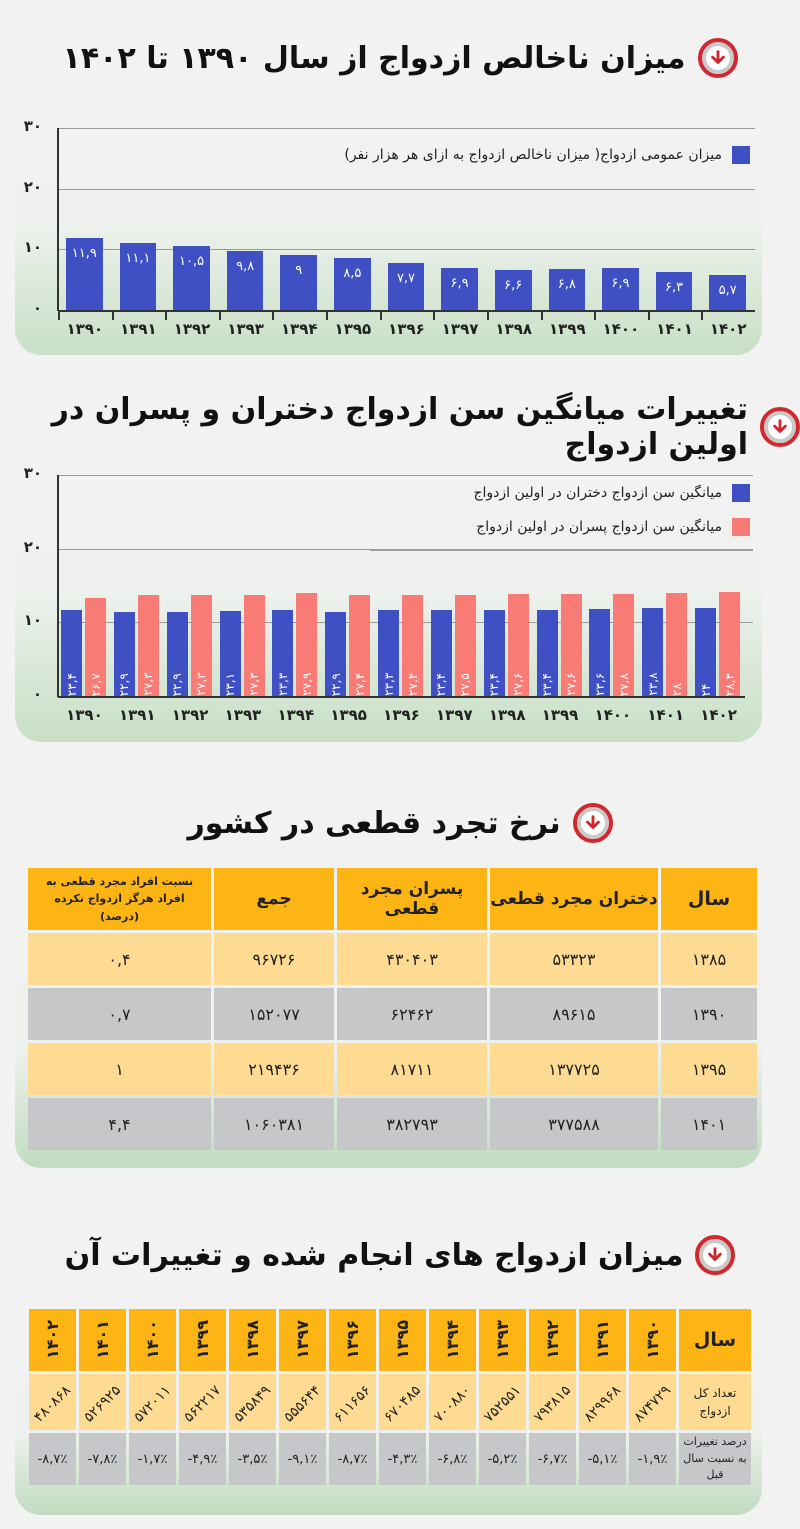  Describe the element at coordinates (402, 1340) in the screenshot. I see `year-cell: ۱۳۹۵` at that location.